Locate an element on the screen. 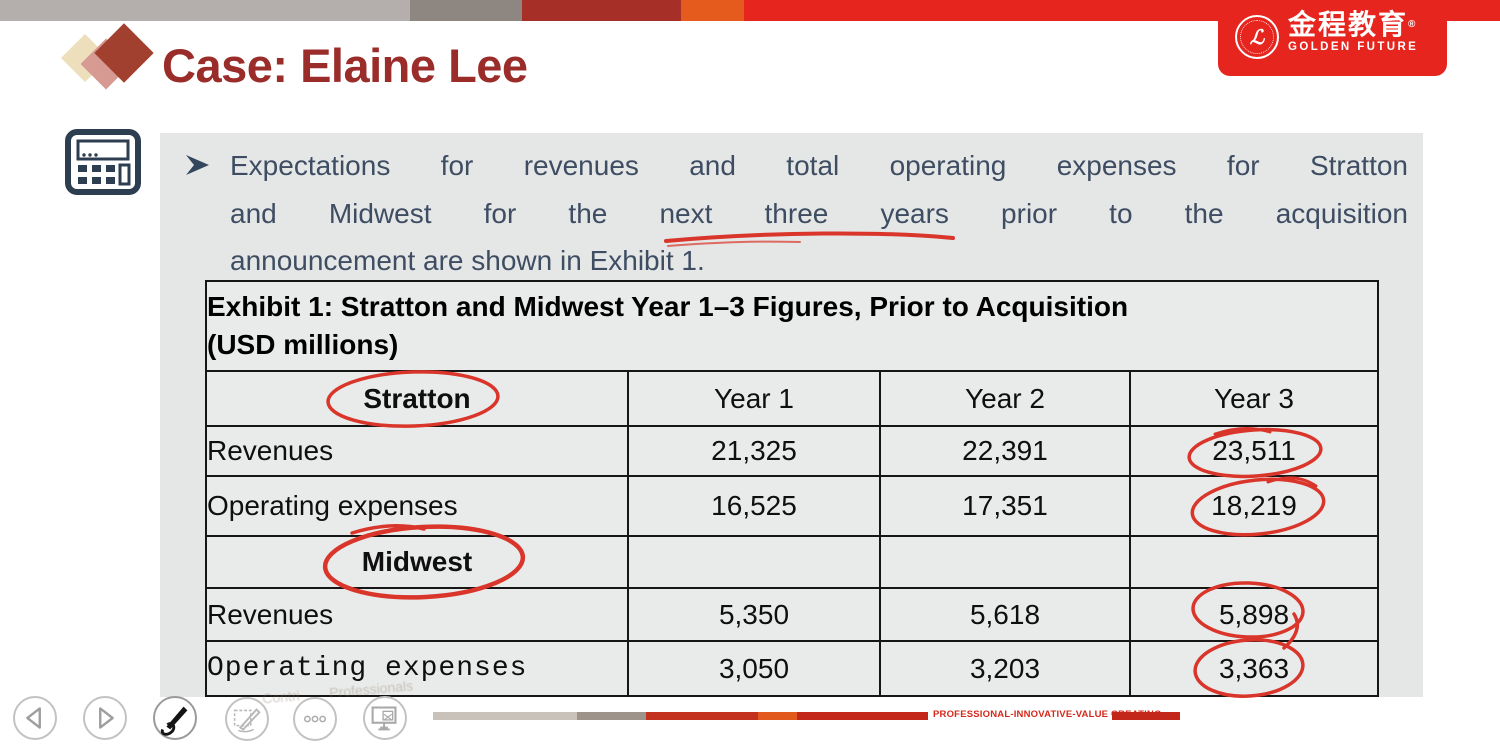 The width and height of the screenshot is (1500, 750). table-row: Midwest is located at coordinates (792, 562).